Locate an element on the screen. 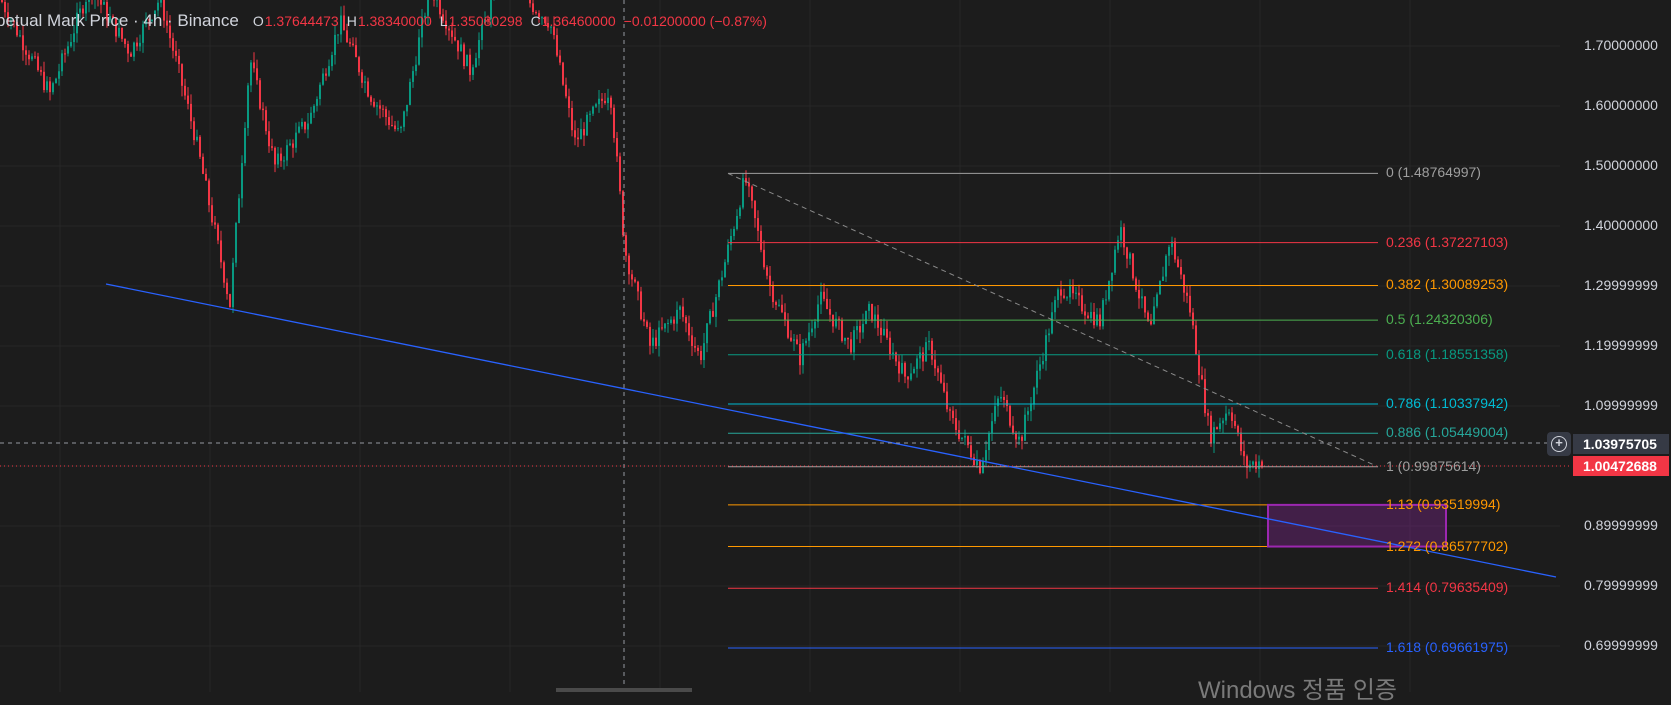 The width and height of the screenshot is (1671, 705). high-label: H is located at coordinates (352, 21).